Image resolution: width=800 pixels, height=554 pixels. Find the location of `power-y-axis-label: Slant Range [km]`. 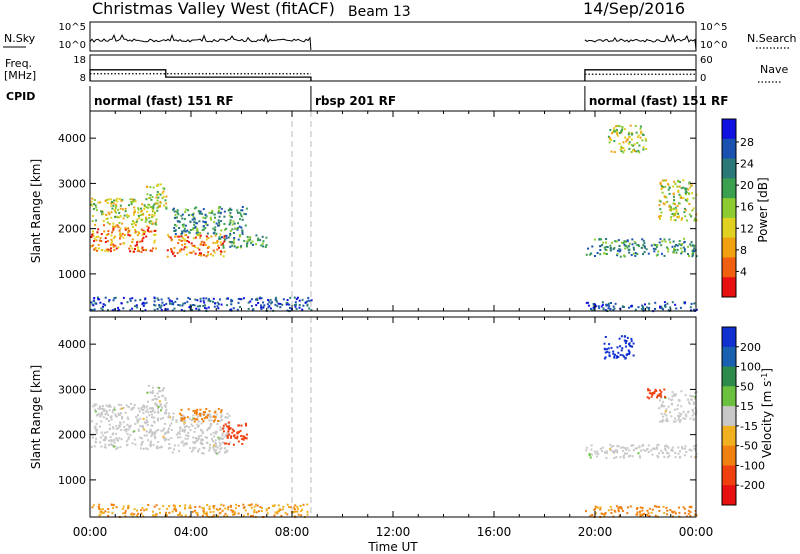

power-y-axis-label: Slant Range [km] is located at coordinates (36, 211).